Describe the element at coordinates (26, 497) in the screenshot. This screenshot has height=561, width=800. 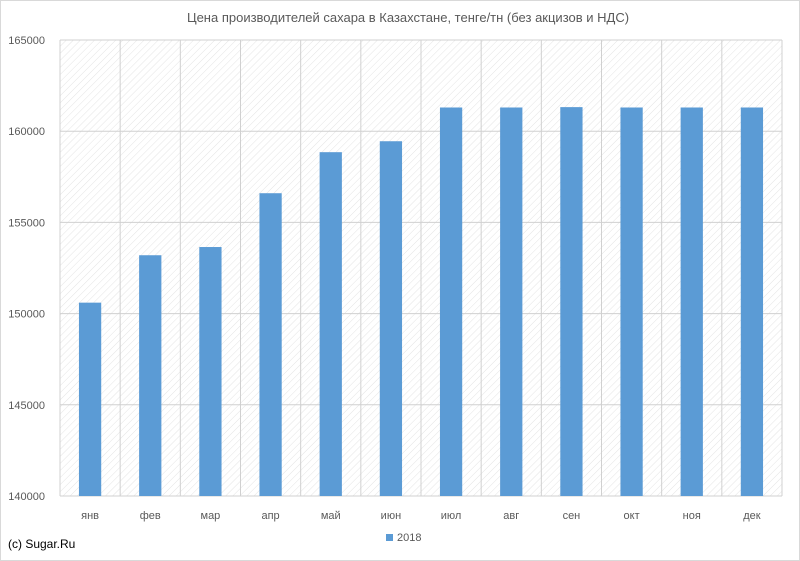
I see `y-tick-label: 140000` at that location.